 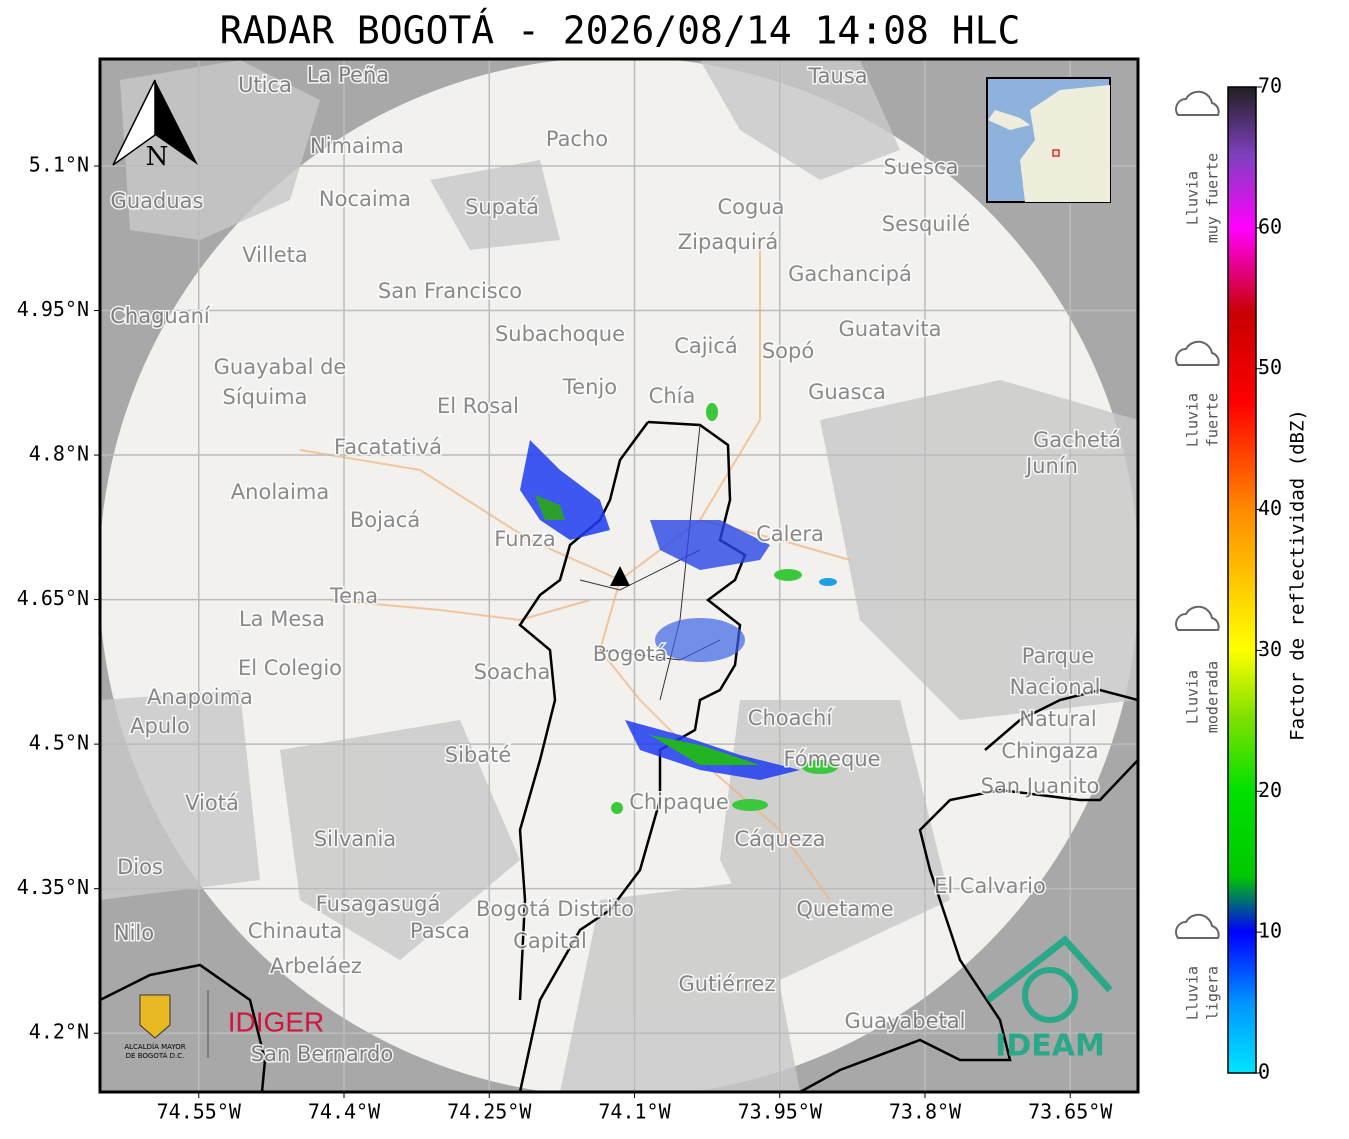 What do you see at coordinates (926, 224) in the screenshot?
I see `place-label: Sesquilé` at bounding box center [926, 224].